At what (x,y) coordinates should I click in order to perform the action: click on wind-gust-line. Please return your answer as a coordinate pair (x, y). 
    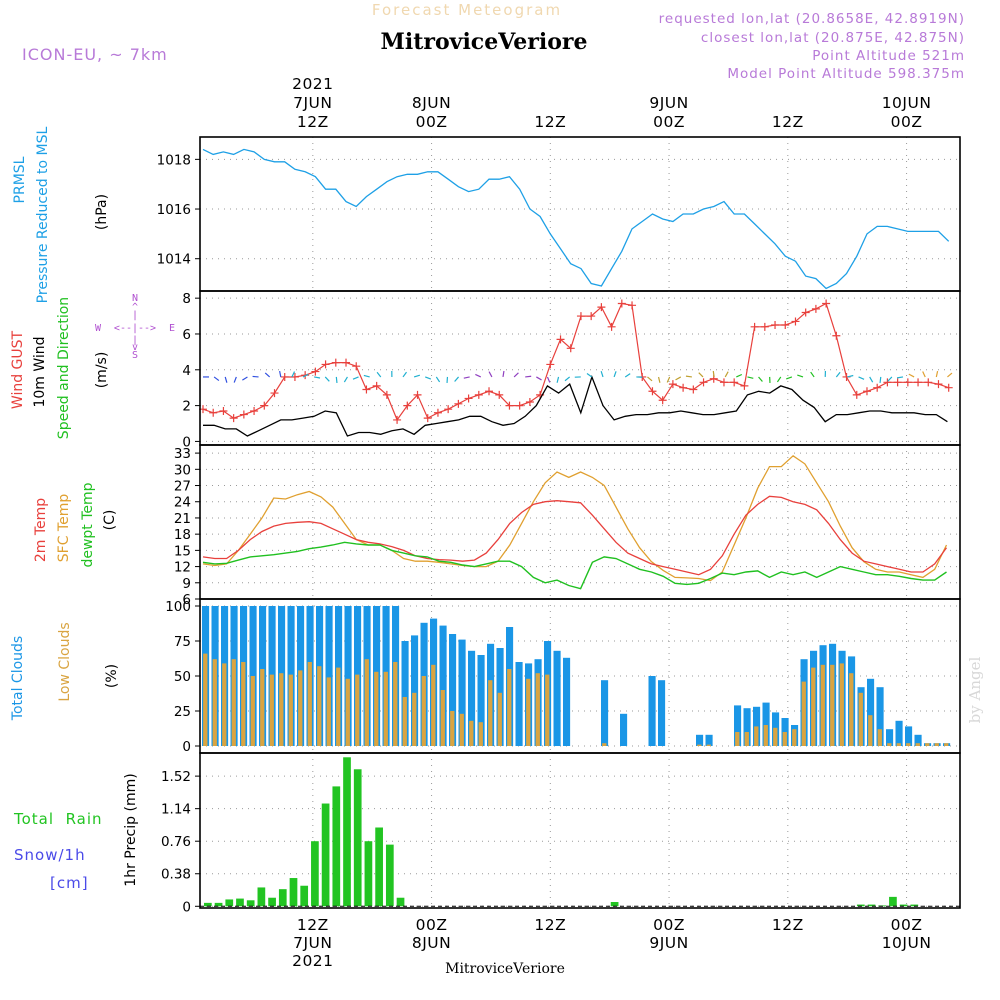
    Looking at the image, I should click on (575, 362).